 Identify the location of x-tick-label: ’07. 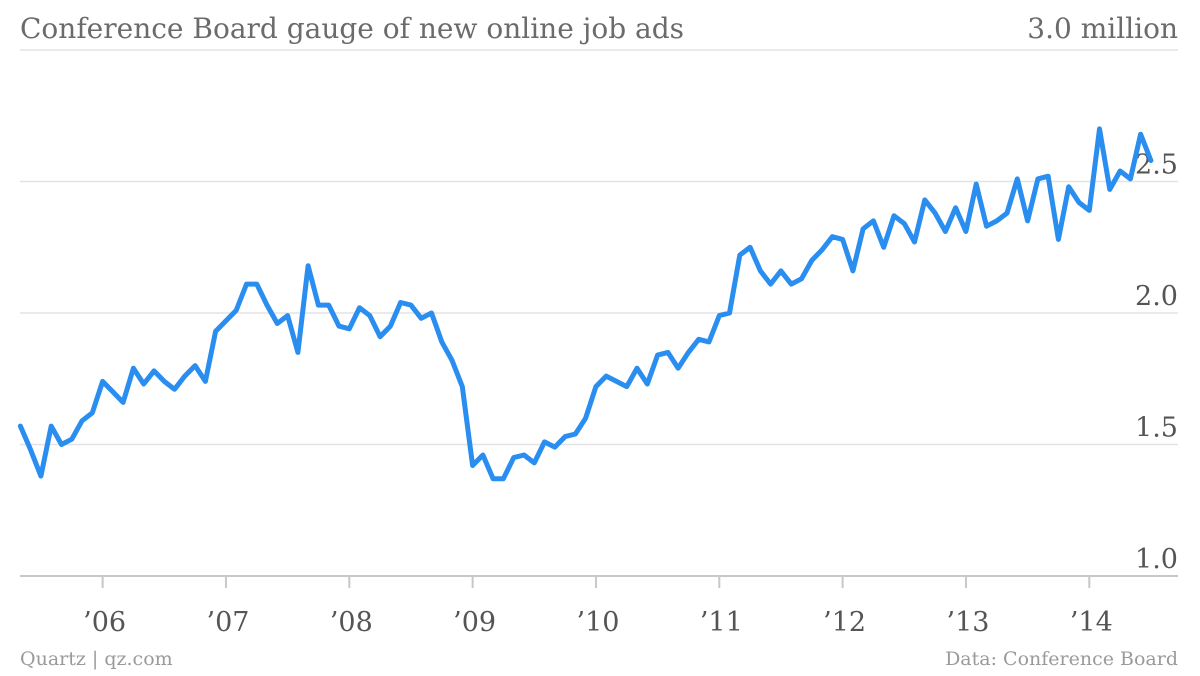
(227, 622).